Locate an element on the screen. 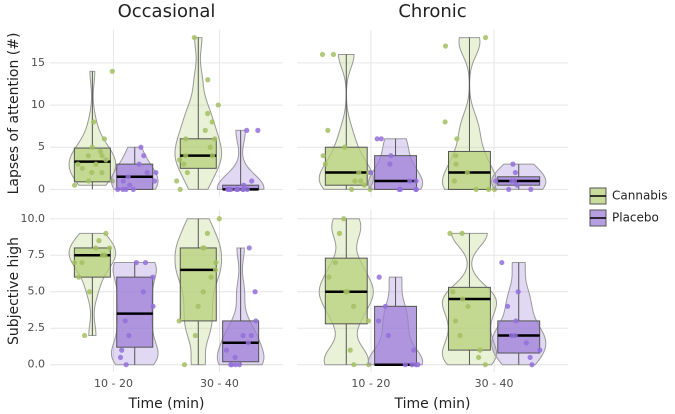 Image resolution: width=675 pixels, height=414 pixels. y-axis-label: Lapses of attention (#) is located at coordinates (14, 114).